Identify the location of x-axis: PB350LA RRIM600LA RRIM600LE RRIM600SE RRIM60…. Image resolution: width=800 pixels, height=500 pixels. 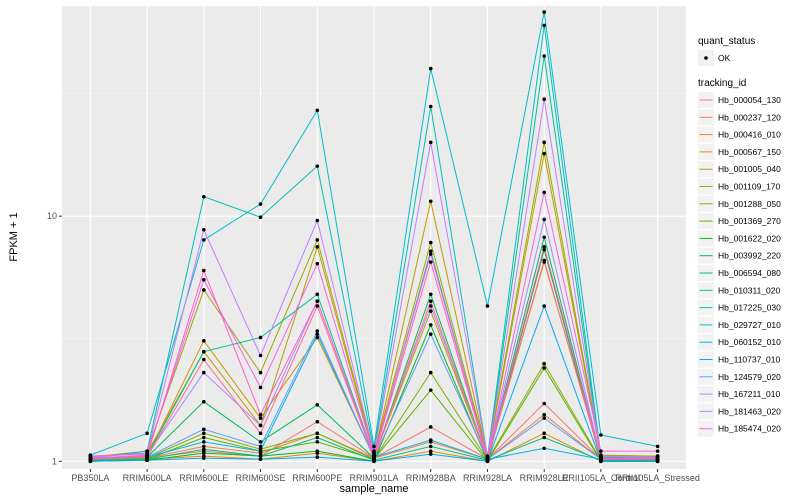
(385, 476).